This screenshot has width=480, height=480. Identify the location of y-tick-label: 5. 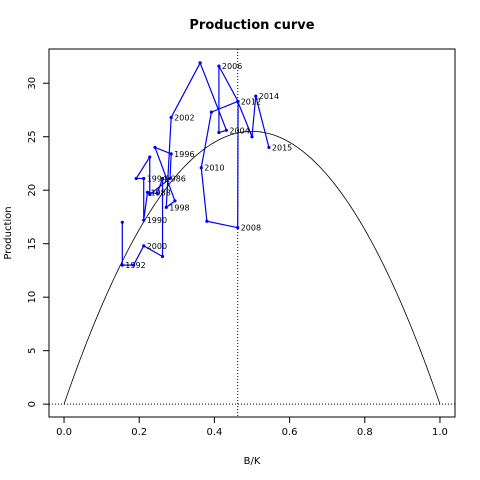
(32, 350).